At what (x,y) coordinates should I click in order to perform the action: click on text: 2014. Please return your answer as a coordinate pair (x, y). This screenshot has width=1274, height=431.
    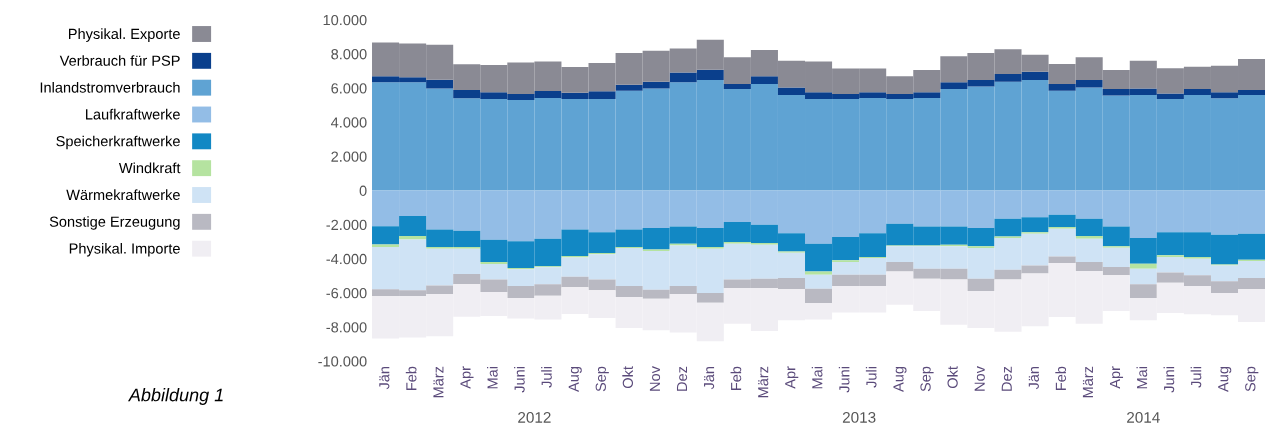
    Looking at the image, I should click on (1143, 417).